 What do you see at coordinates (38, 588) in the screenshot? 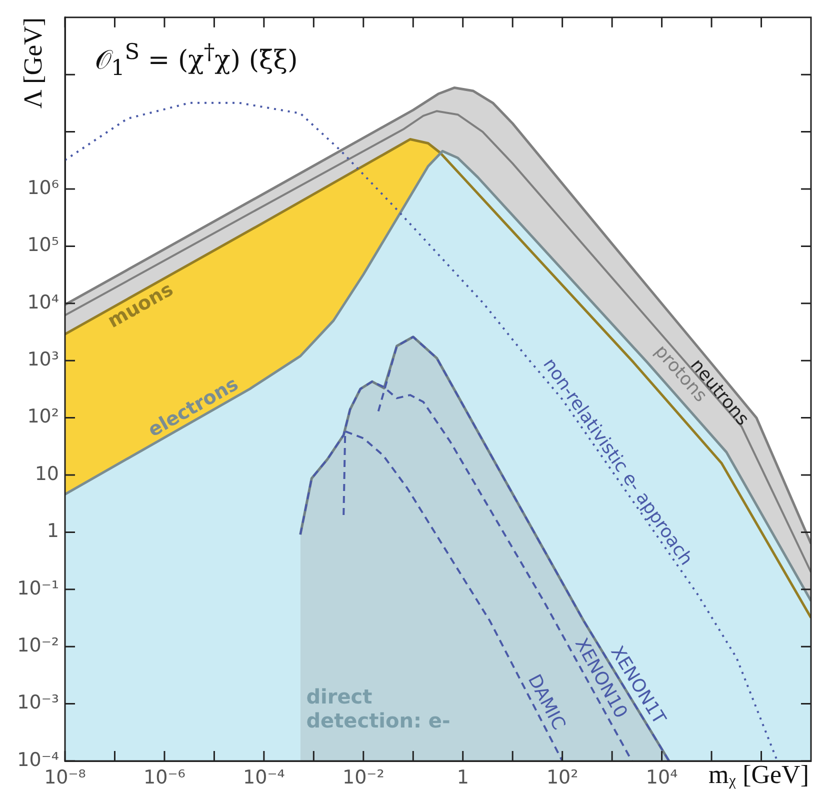
I see `y-tick-label: 10⁻¹` at bounding box center [38, 588].